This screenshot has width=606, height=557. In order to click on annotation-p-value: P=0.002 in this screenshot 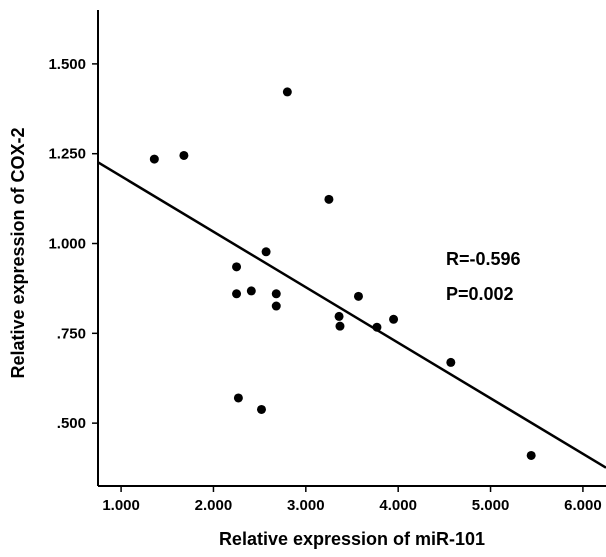, I will do `click(480, 294)`.